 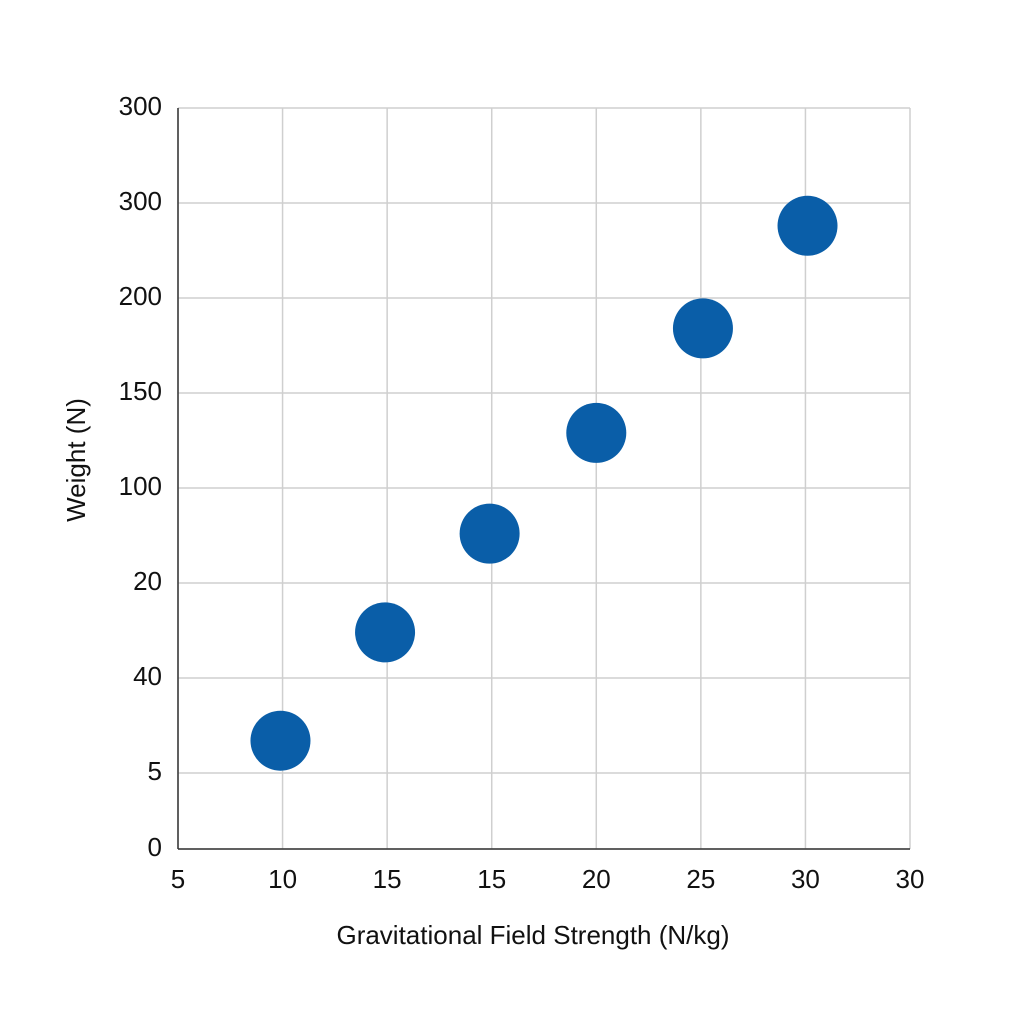 What do you see at coordinates (140, 486) in the screenshot?
I see `y-tick-label: 100` at bounding box center [140, 486].